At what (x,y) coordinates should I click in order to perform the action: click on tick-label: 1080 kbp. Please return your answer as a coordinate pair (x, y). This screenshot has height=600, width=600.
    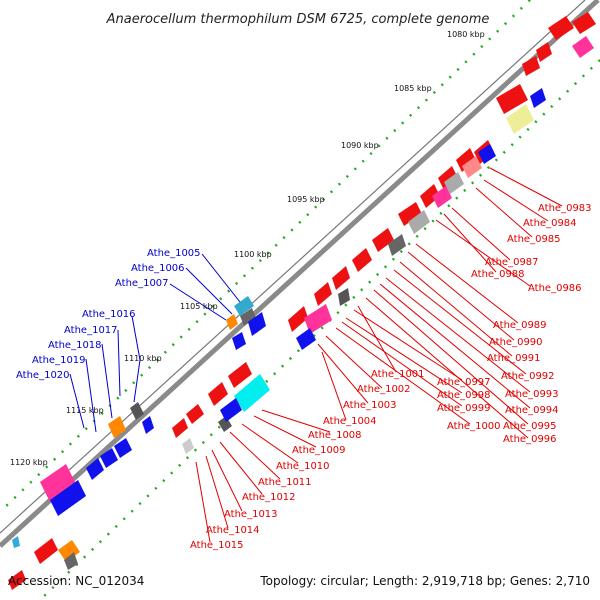
    Looking at the image, I should click on (466, 34).